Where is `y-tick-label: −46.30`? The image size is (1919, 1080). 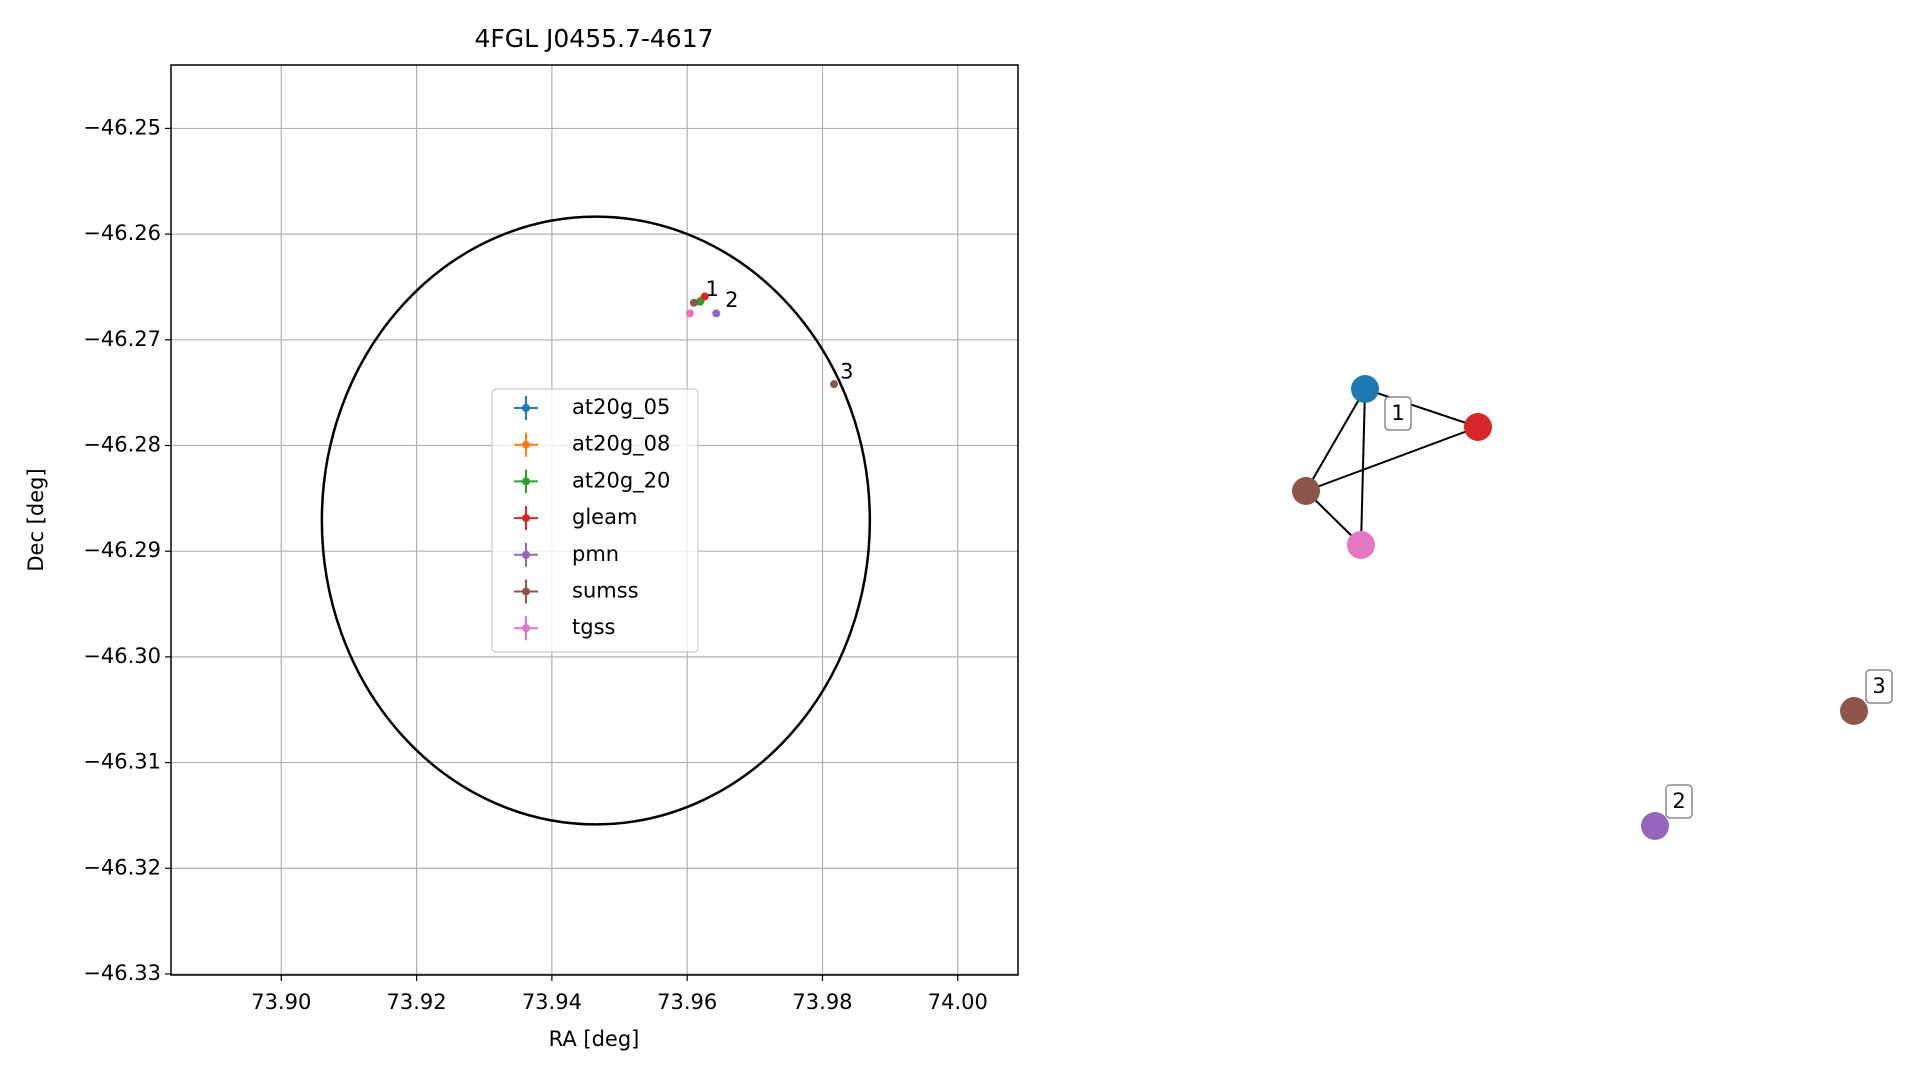 y-tick-label: −46.30 is located at coordinates (122, 656).